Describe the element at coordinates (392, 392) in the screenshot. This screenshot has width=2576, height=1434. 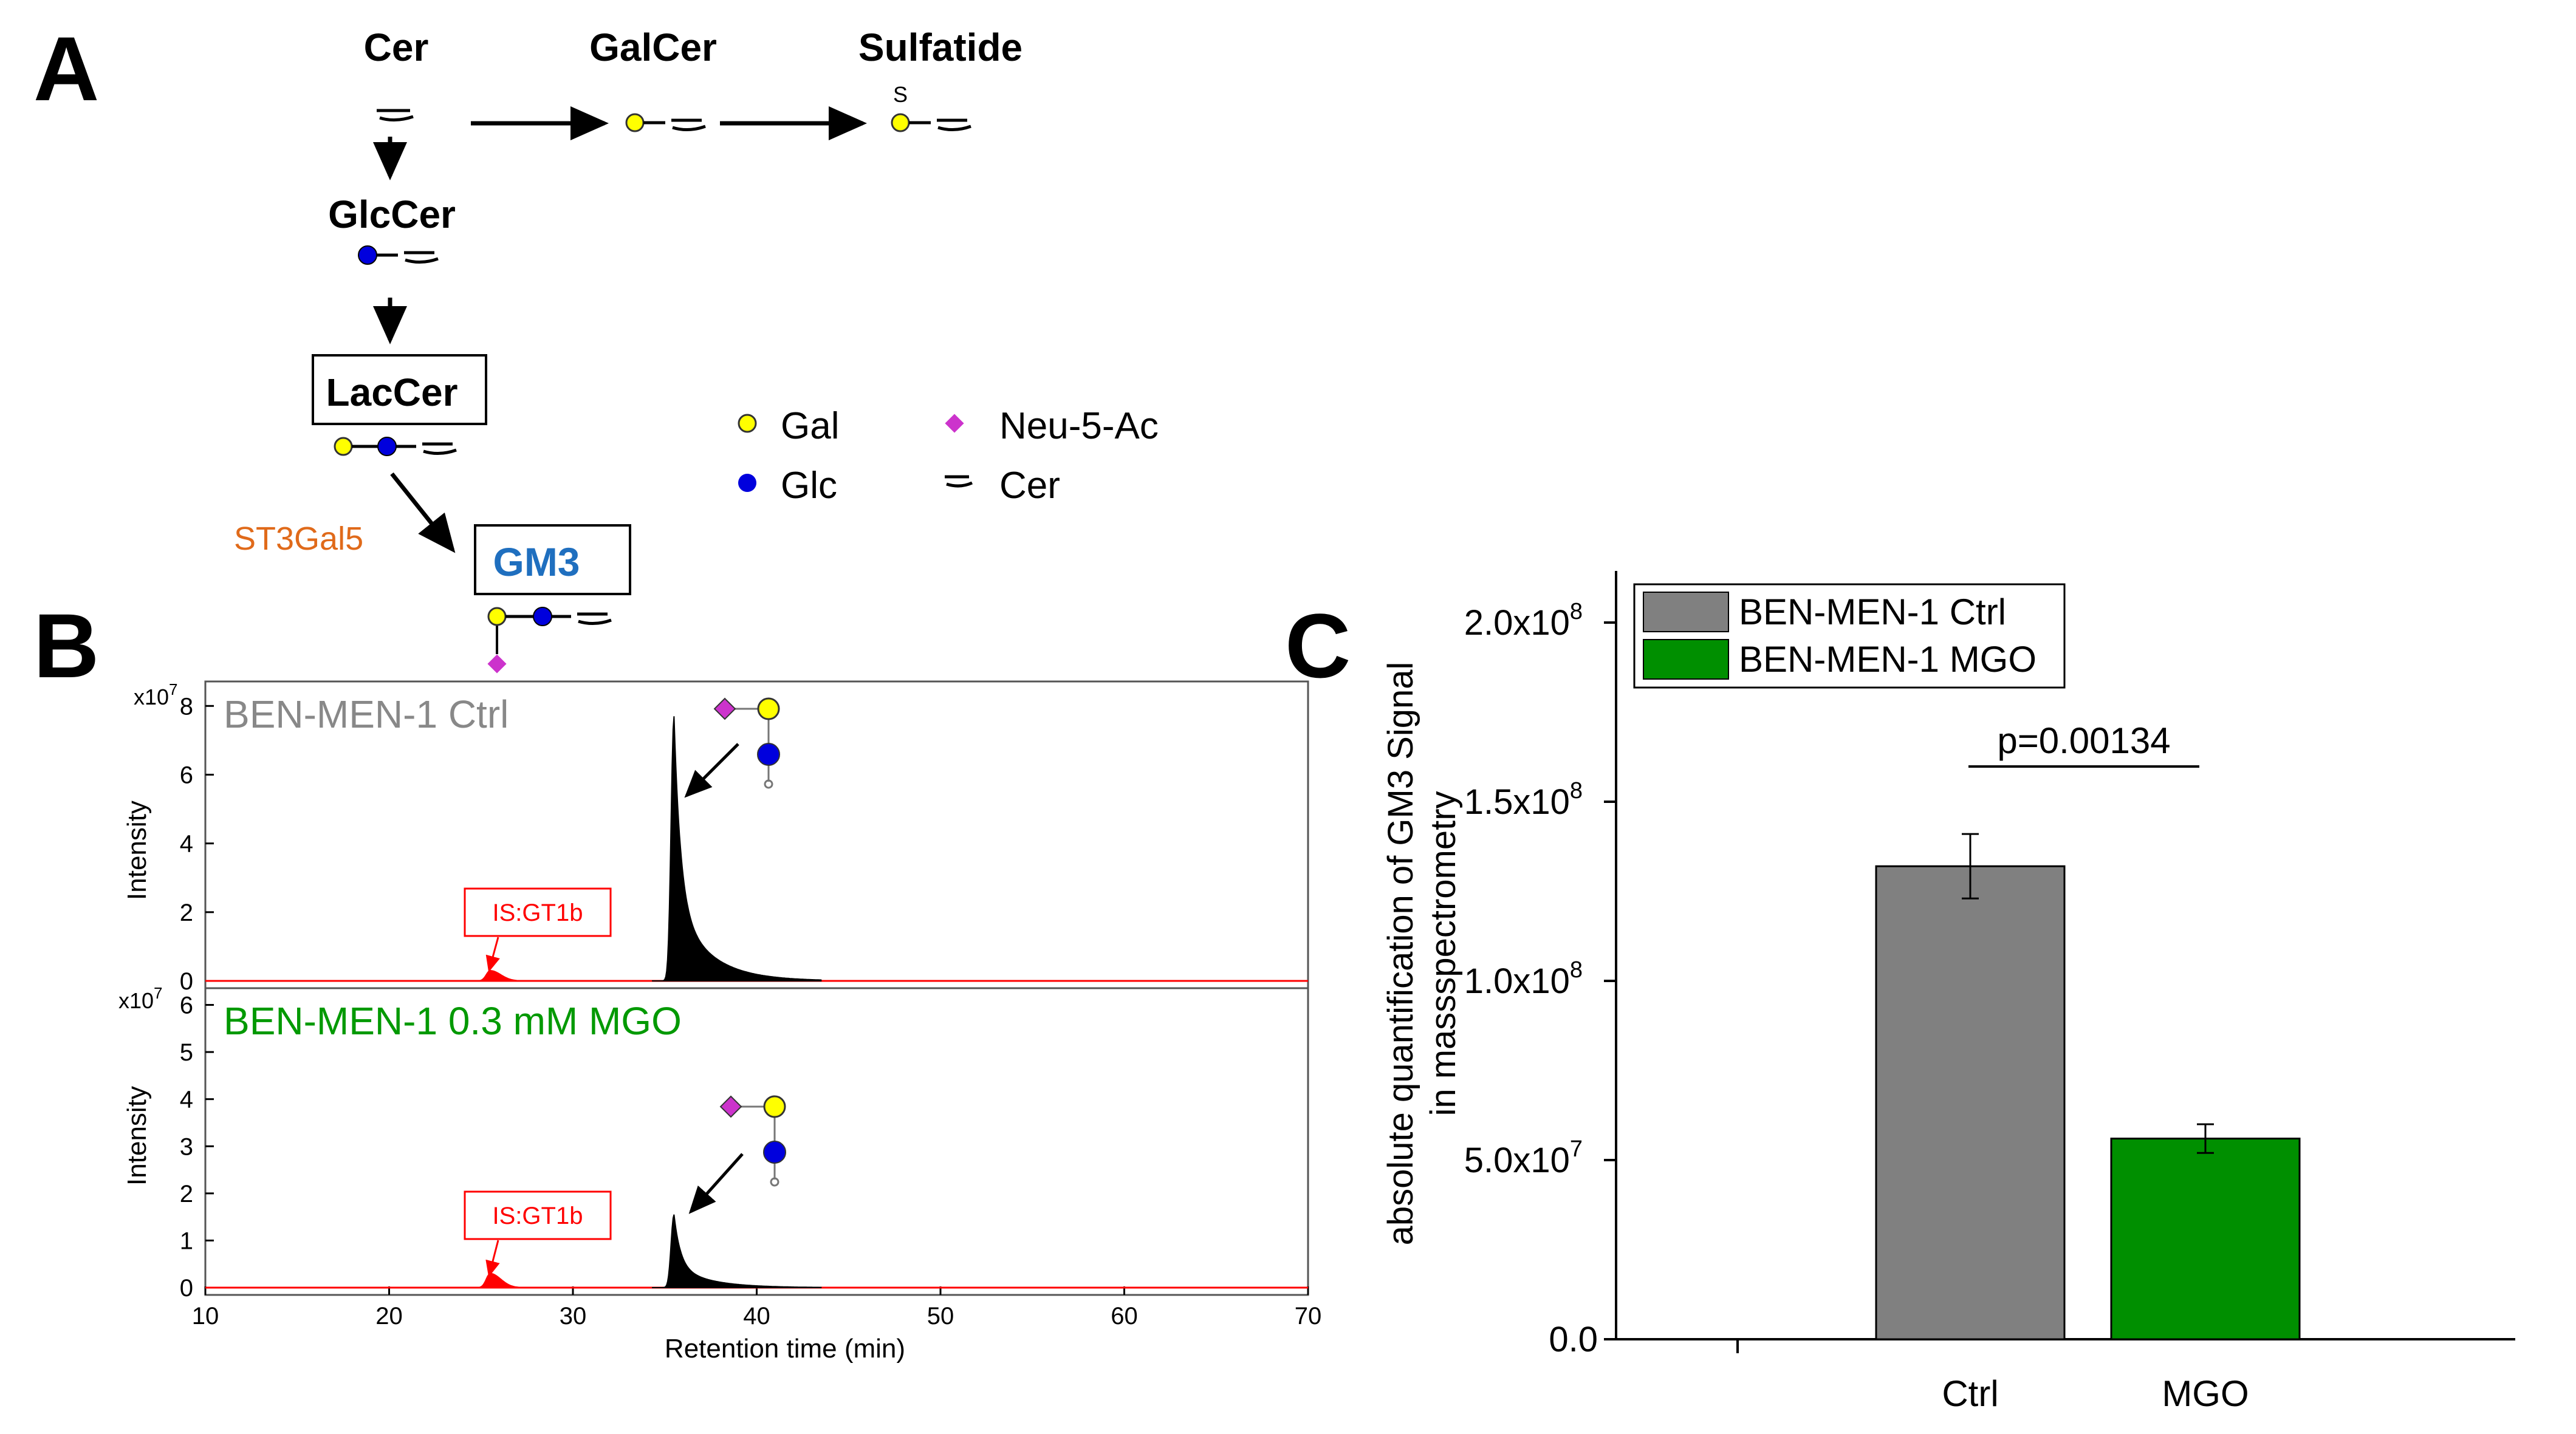
I see `pathway-laccer-label: LacCer` at that location.